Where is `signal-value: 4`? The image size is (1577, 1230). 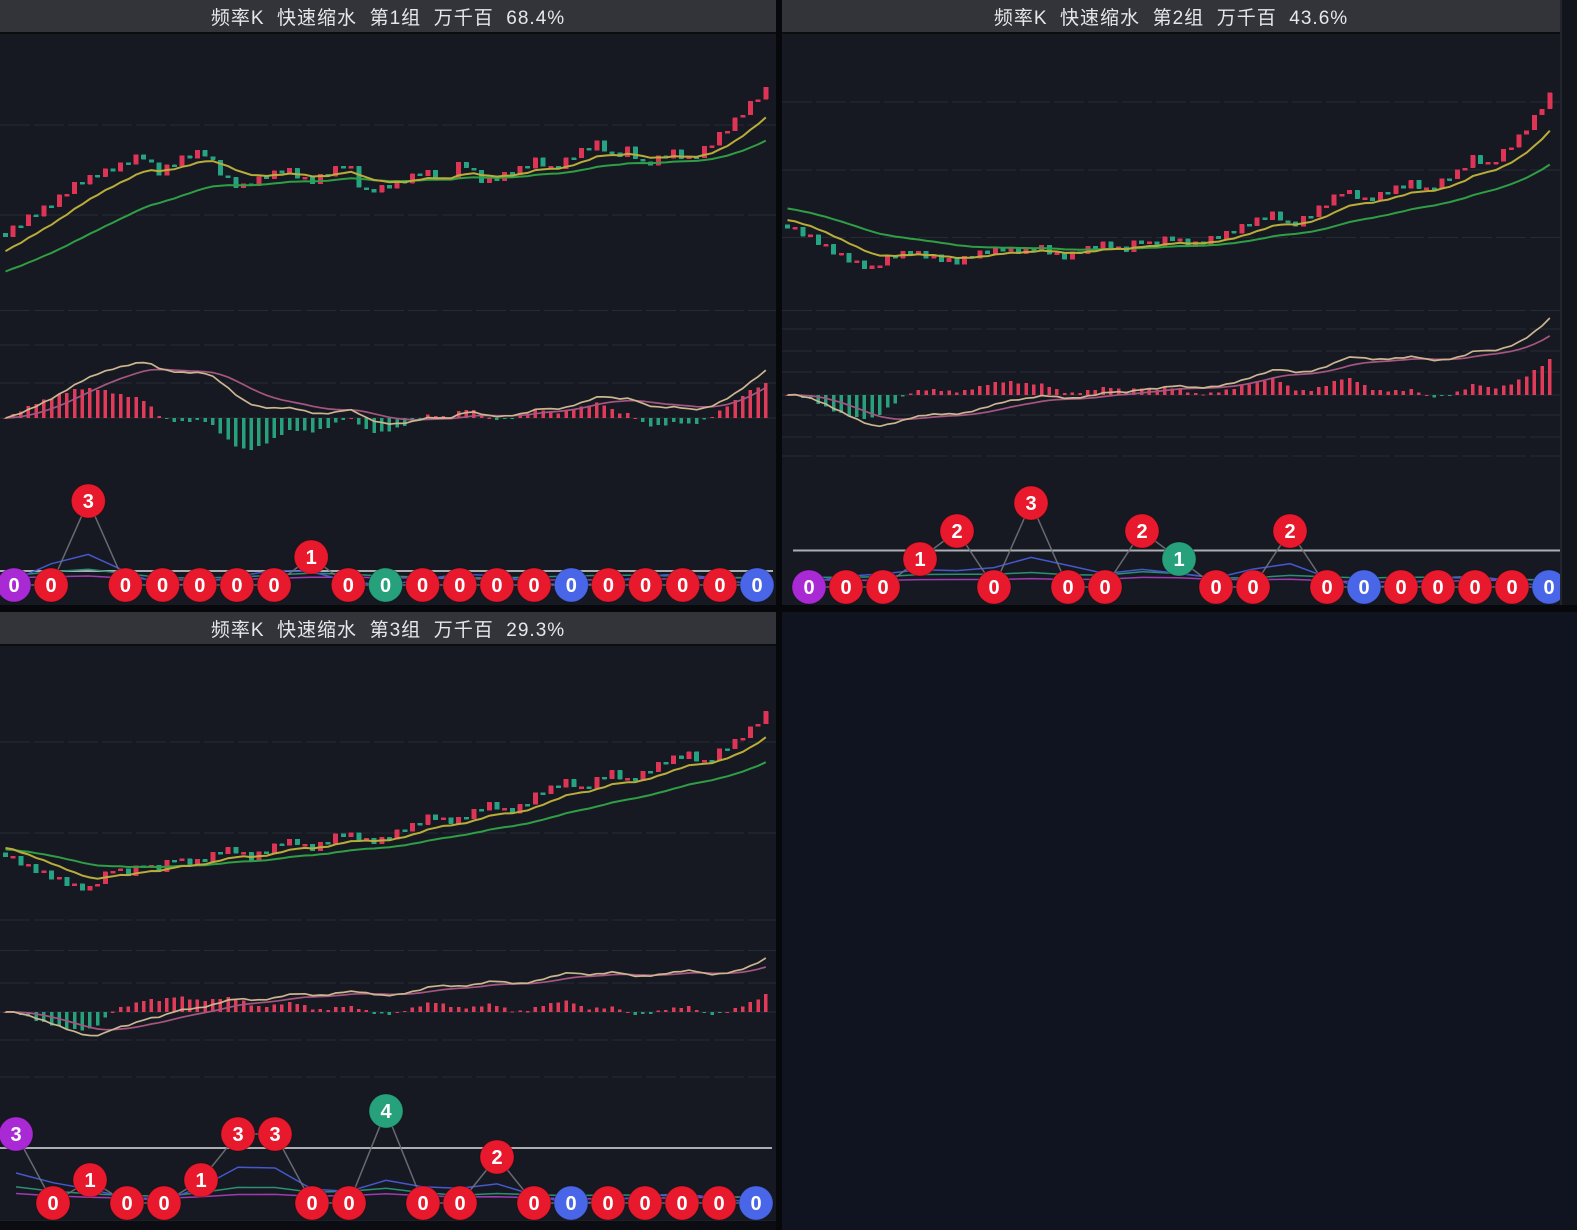 signal-value: 4 is located at coordinates (386, 1112).